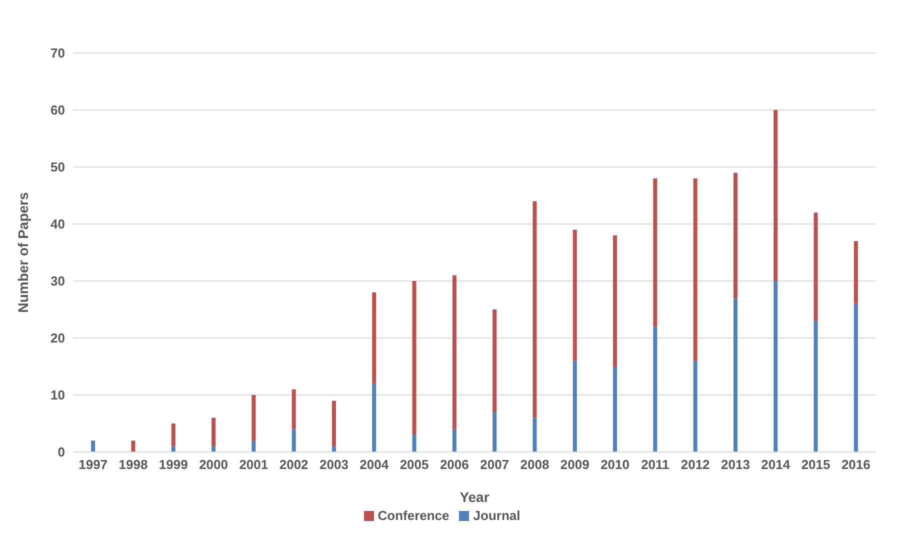 The width and height of the screenshot is (899, 543). Describe the element at coordinates (776, 464) in the screenshot. I see `x-tick-label: 2014` at that location.